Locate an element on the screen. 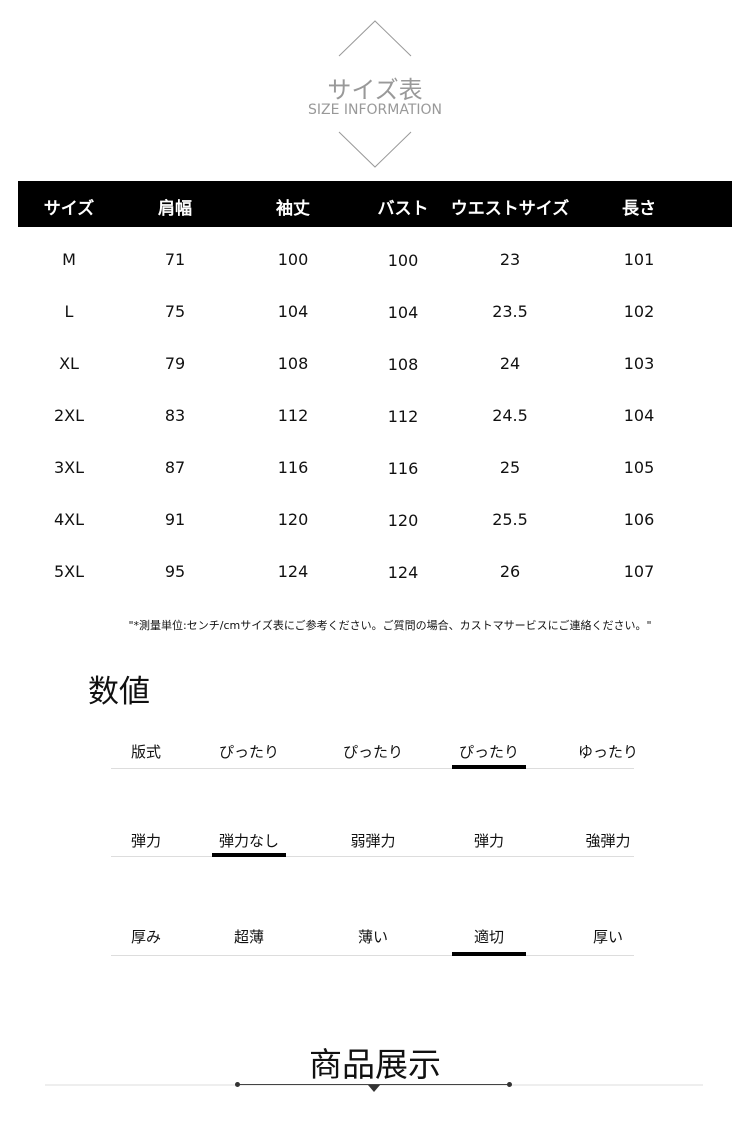 This screenshot has width=750, height=1129. column-header: 肩幅 is located at coordinates (175, 209).